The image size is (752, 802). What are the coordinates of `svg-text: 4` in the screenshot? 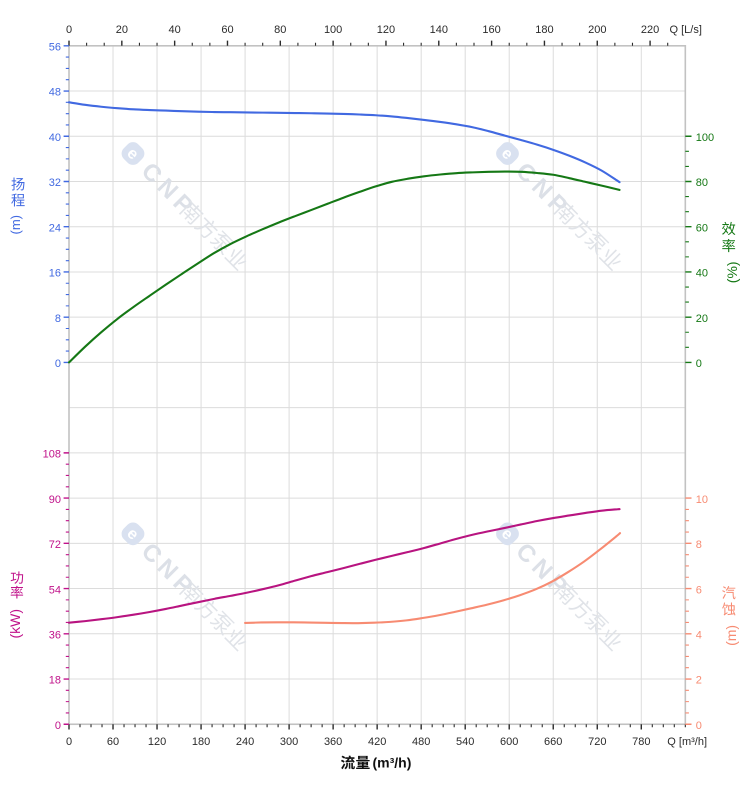 It's located at (699, 635).